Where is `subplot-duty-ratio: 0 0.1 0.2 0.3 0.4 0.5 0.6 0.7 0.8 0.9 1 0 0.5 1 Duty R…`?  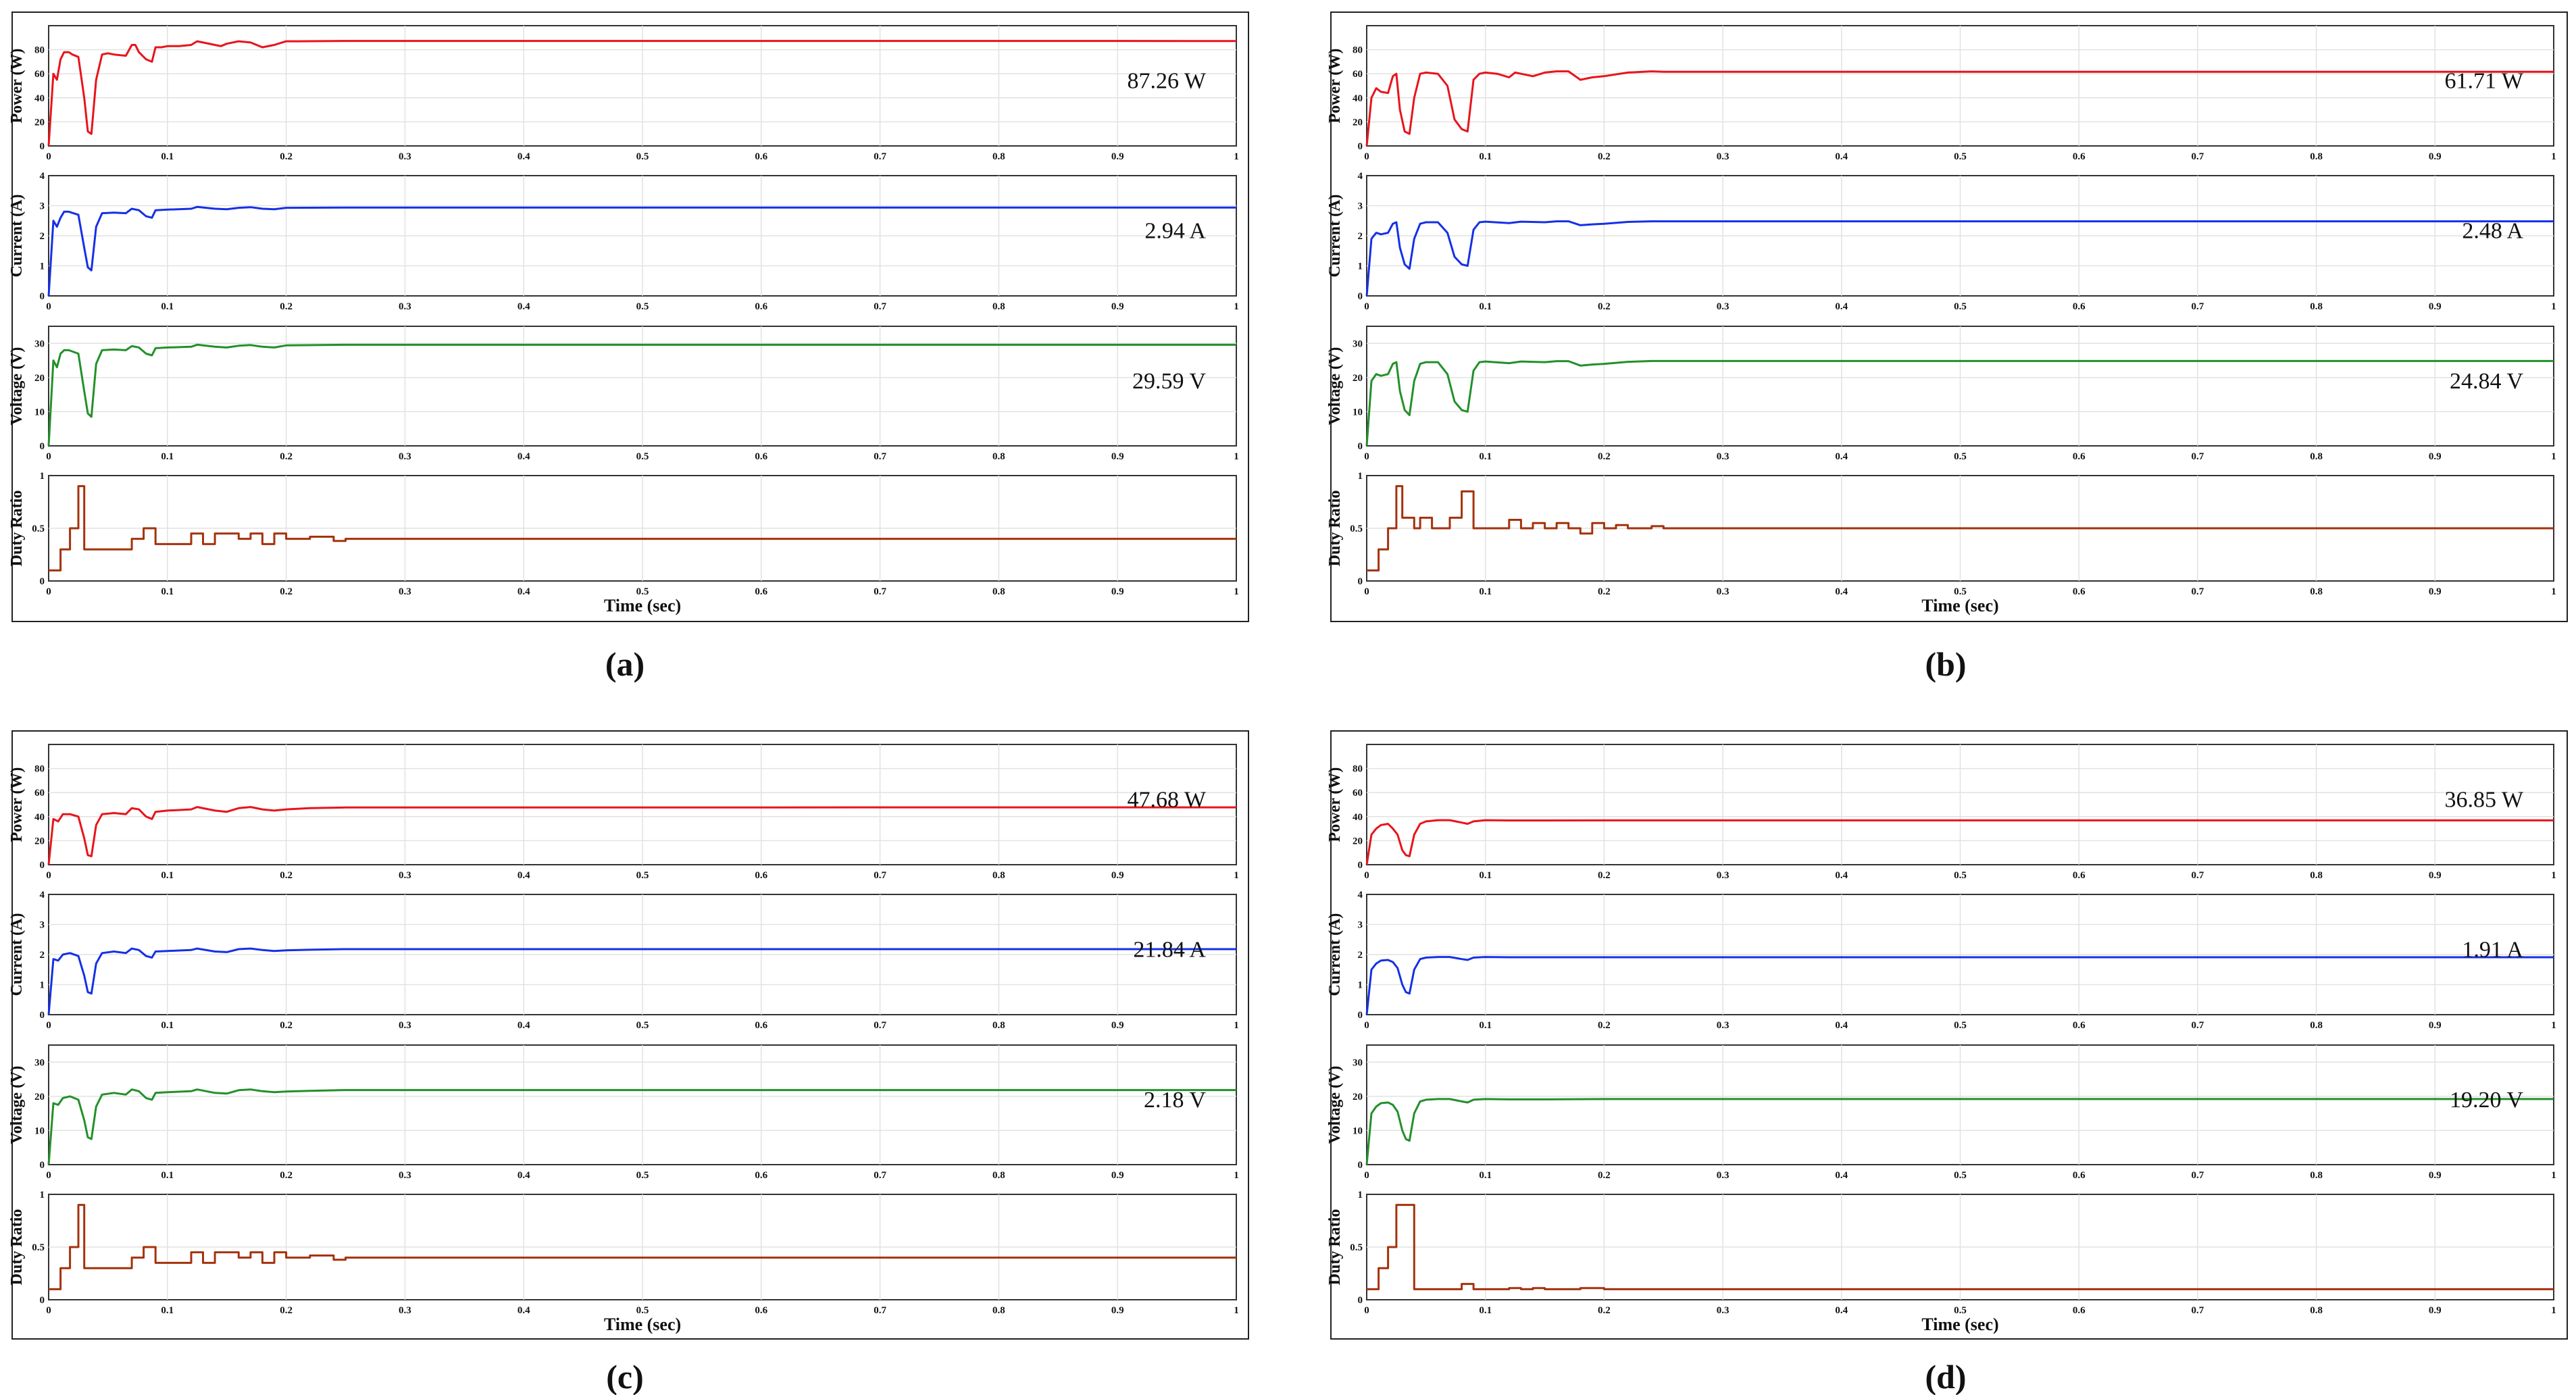
subplot-duty-ratio: 0 0.1 0.2 0.3 0.4 0.5 0.6 0.7 0.8 0.9 1 0 0.5 1 Duty R… is located at coordinates (623, 543).